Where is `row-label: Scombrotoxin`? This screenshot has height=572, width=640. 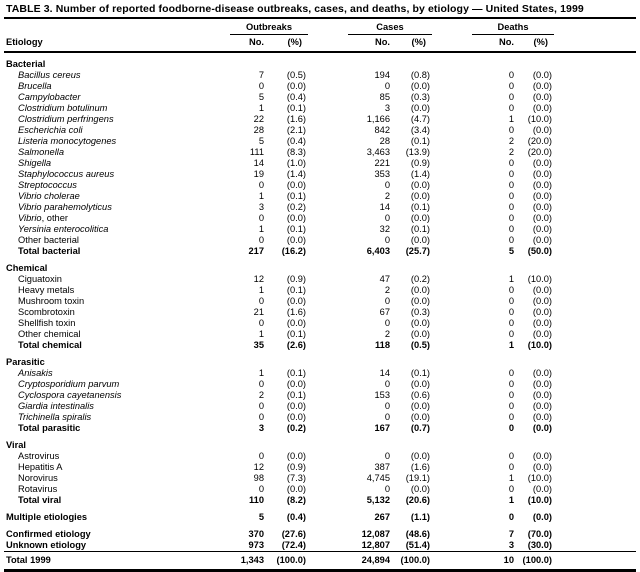 row-label: Scombrotoxin is located at coordinates (46, 312).